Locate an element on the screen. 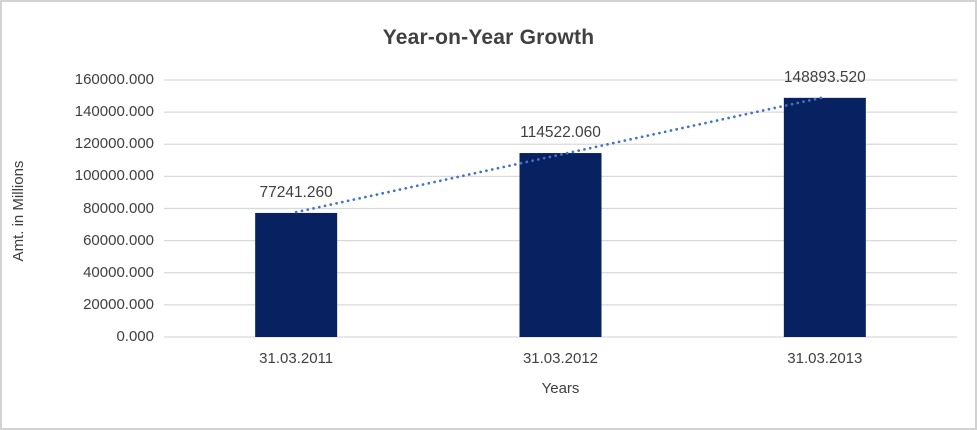  x-tick-label: 31.03.2011 is located at coordinates (296, 358).